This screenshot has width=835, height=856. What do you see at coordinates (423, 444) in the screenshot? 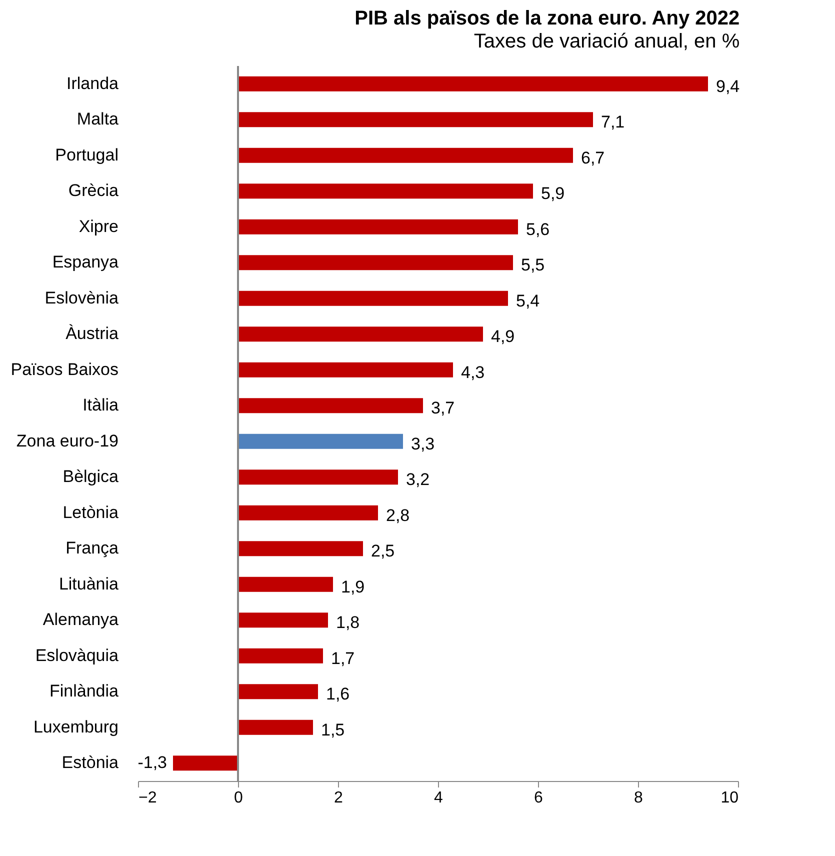
I see `data-label: 3,3` at bounding box center [423, 444].